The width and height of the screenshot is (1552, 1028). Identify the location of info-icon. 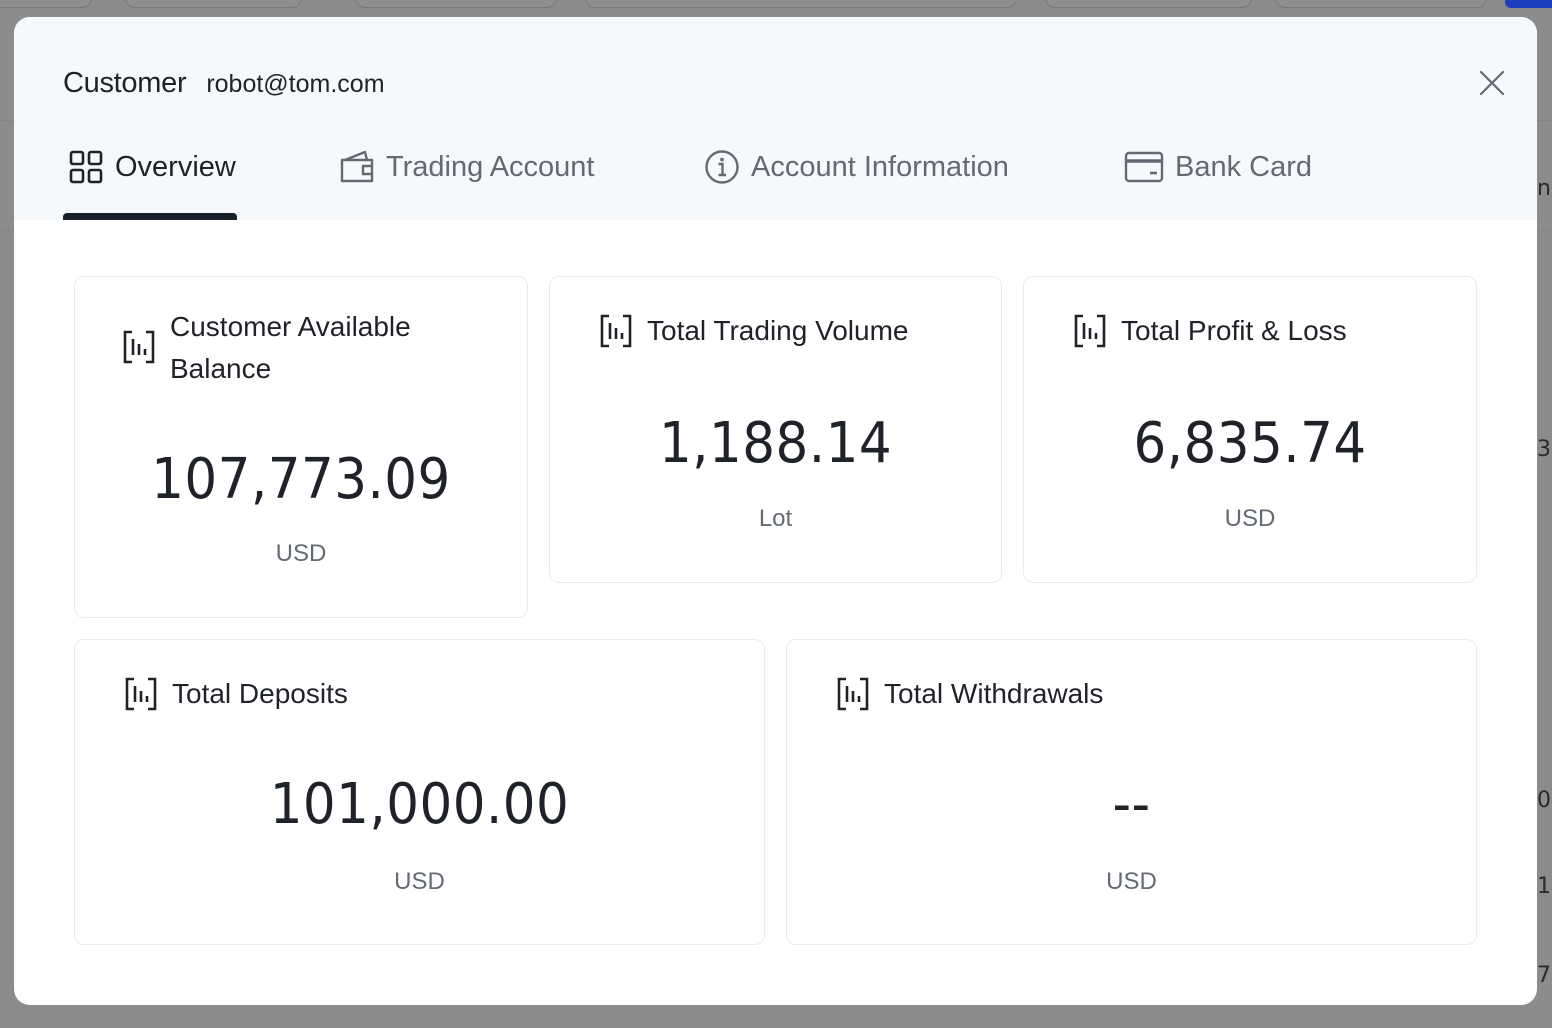
(722, 167).